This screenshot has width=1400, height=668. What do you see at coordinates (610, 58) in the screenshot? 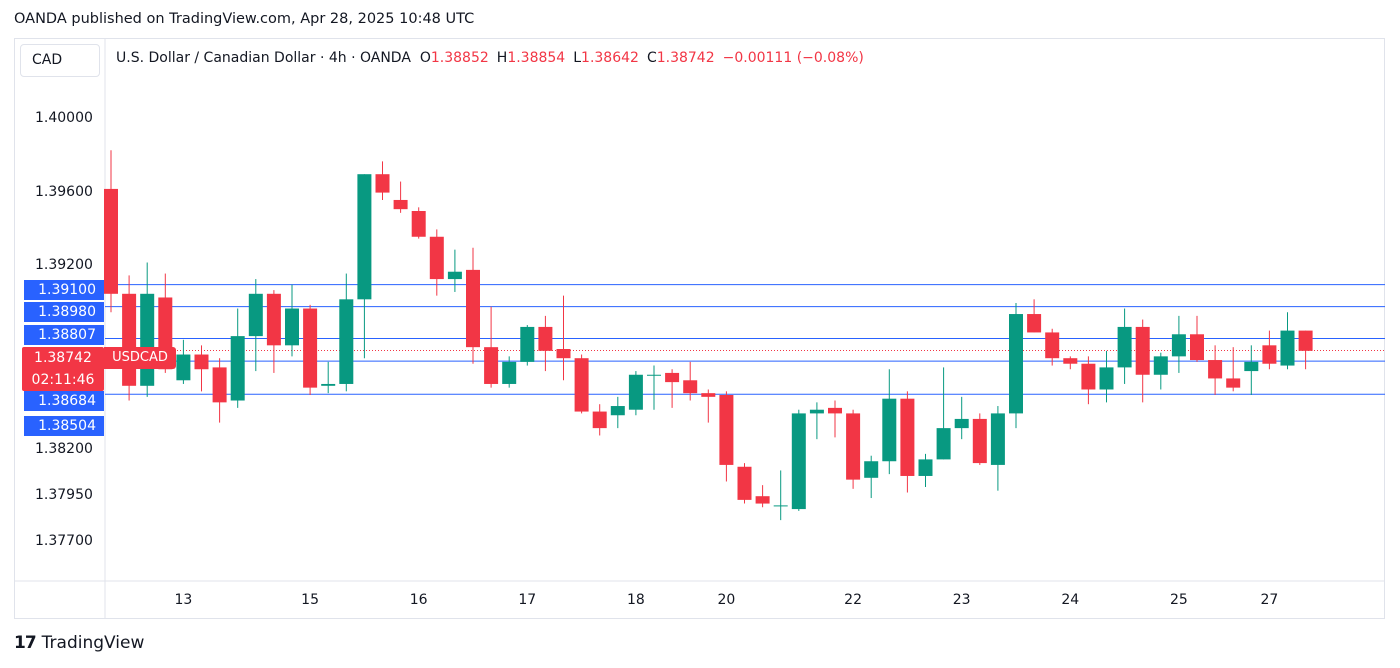
I see `legend-low-value: 1.38642` at bounding box center [610, 58].